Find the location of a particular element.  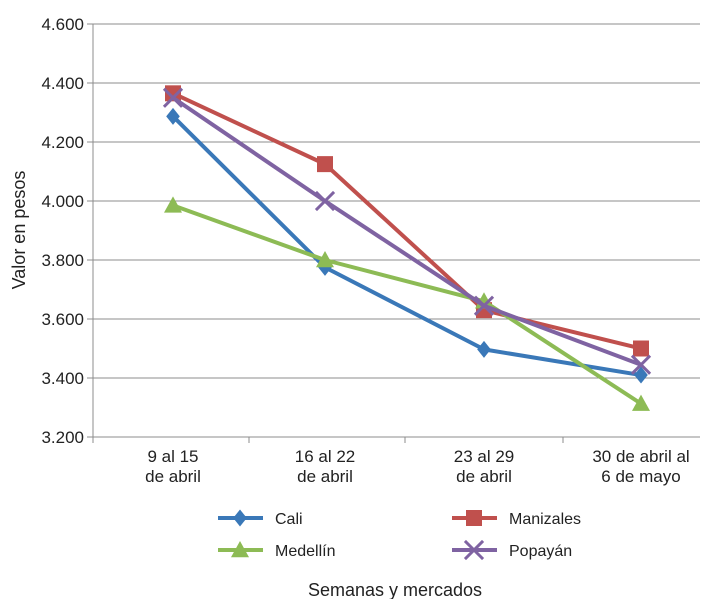

legend: Cali Manizales Medellín Popayán is located at coordinates (399, 535).